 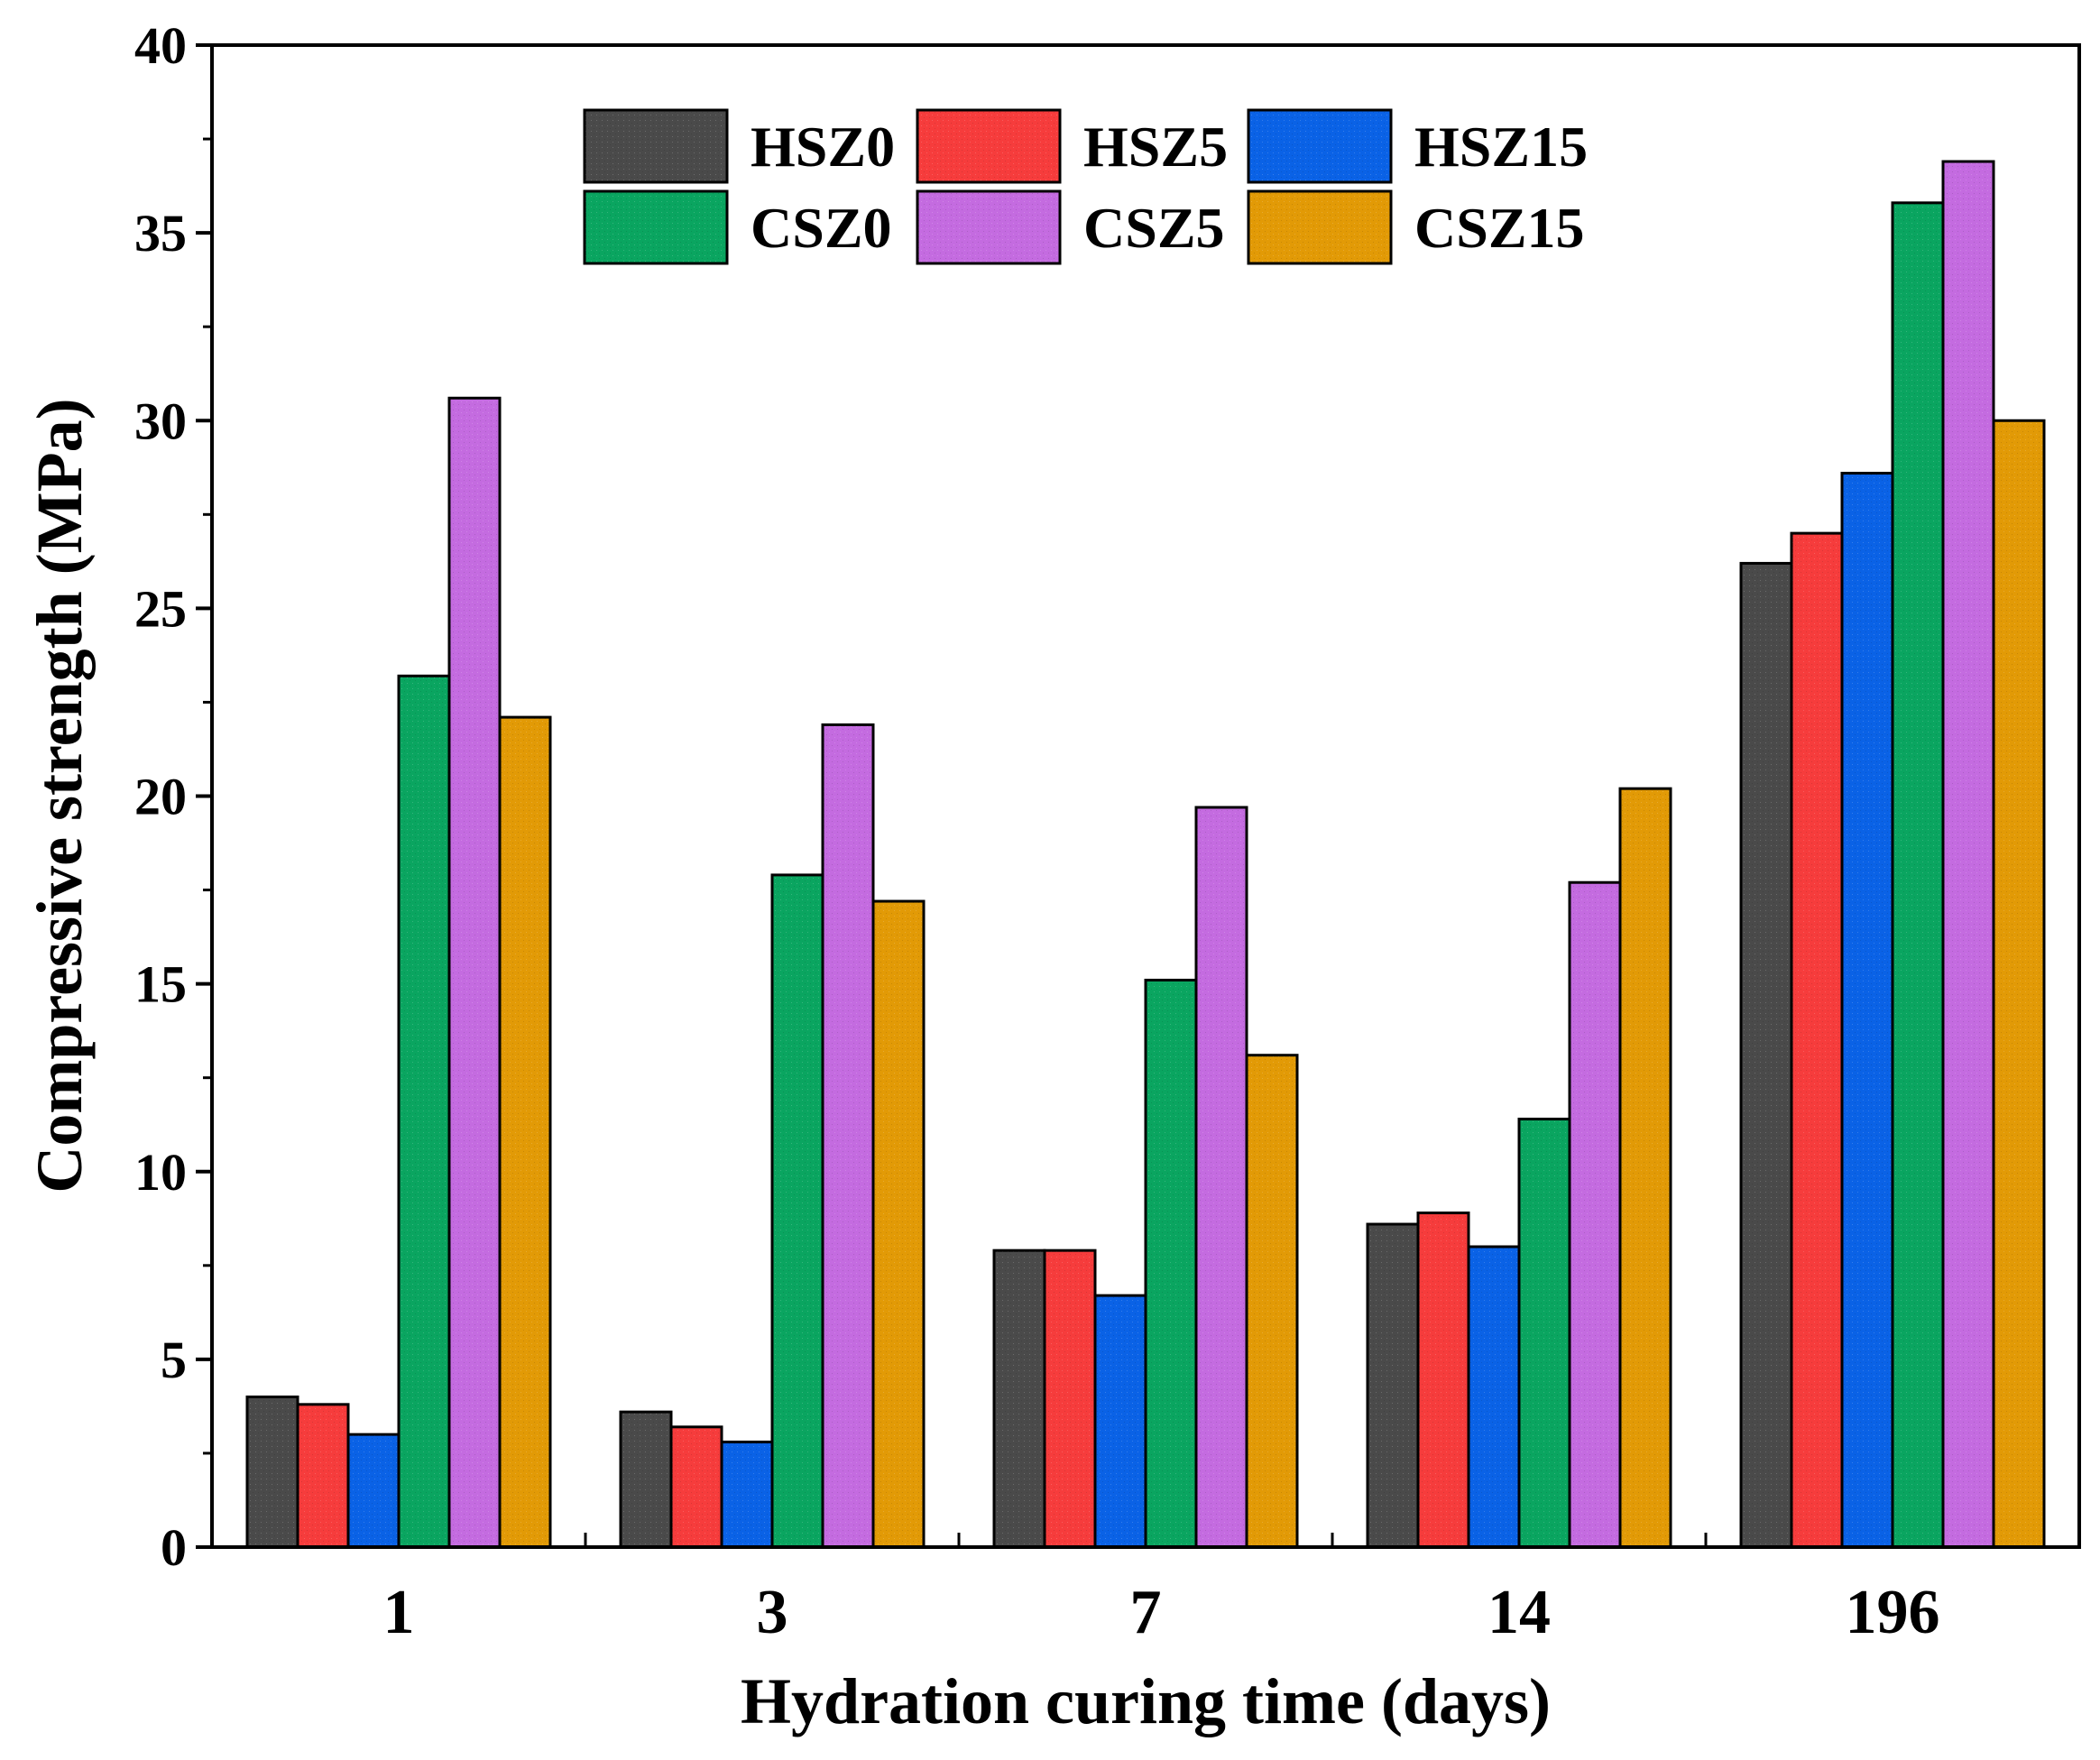 I want to click on legend-label-csz15: CSZ15, so click(x=1499, y=228).